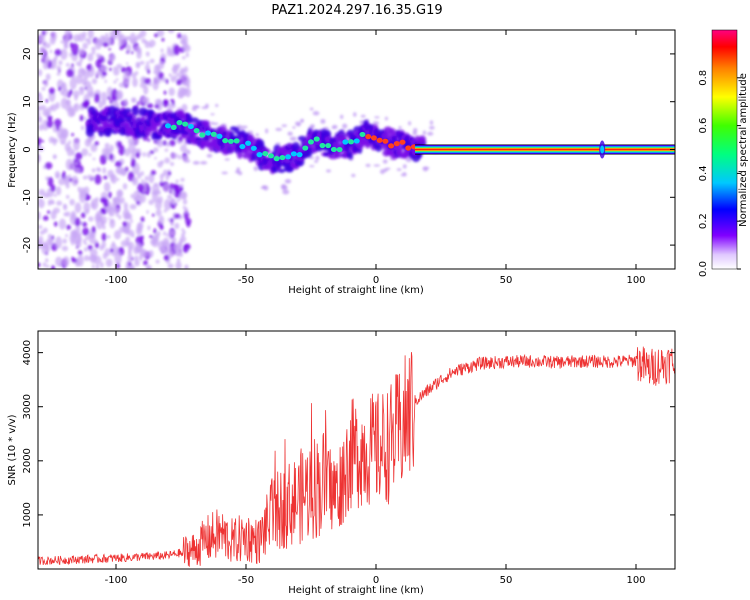 Image resolution: width=750 pixels, height=600 pixels. Describe the element at coordinates (246, 280) in the screenshot. I see `spectrogram-x-tick-label: -50` at that location.